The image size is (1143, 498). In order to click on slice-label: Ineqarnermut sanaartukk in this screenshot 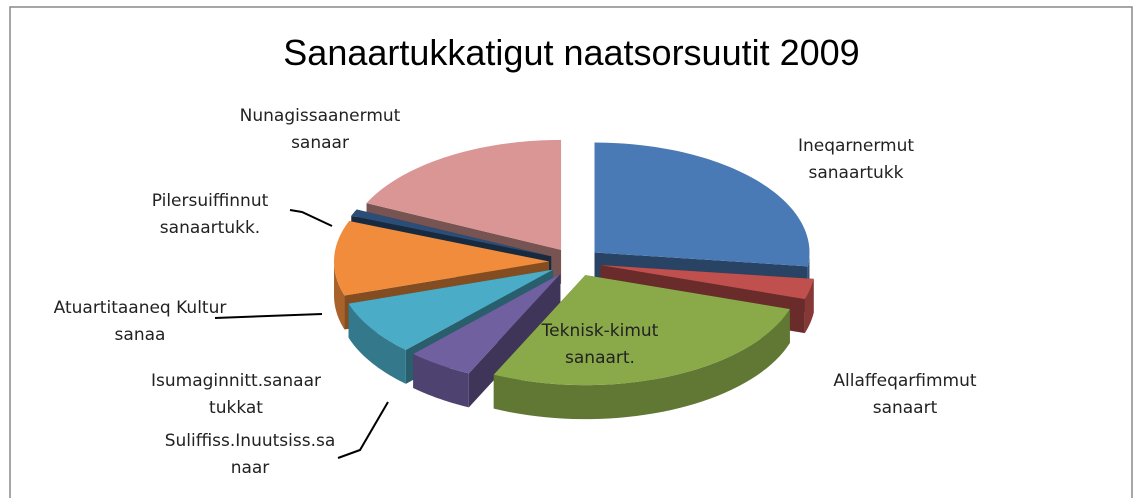, I will do `click(856, 159)`.